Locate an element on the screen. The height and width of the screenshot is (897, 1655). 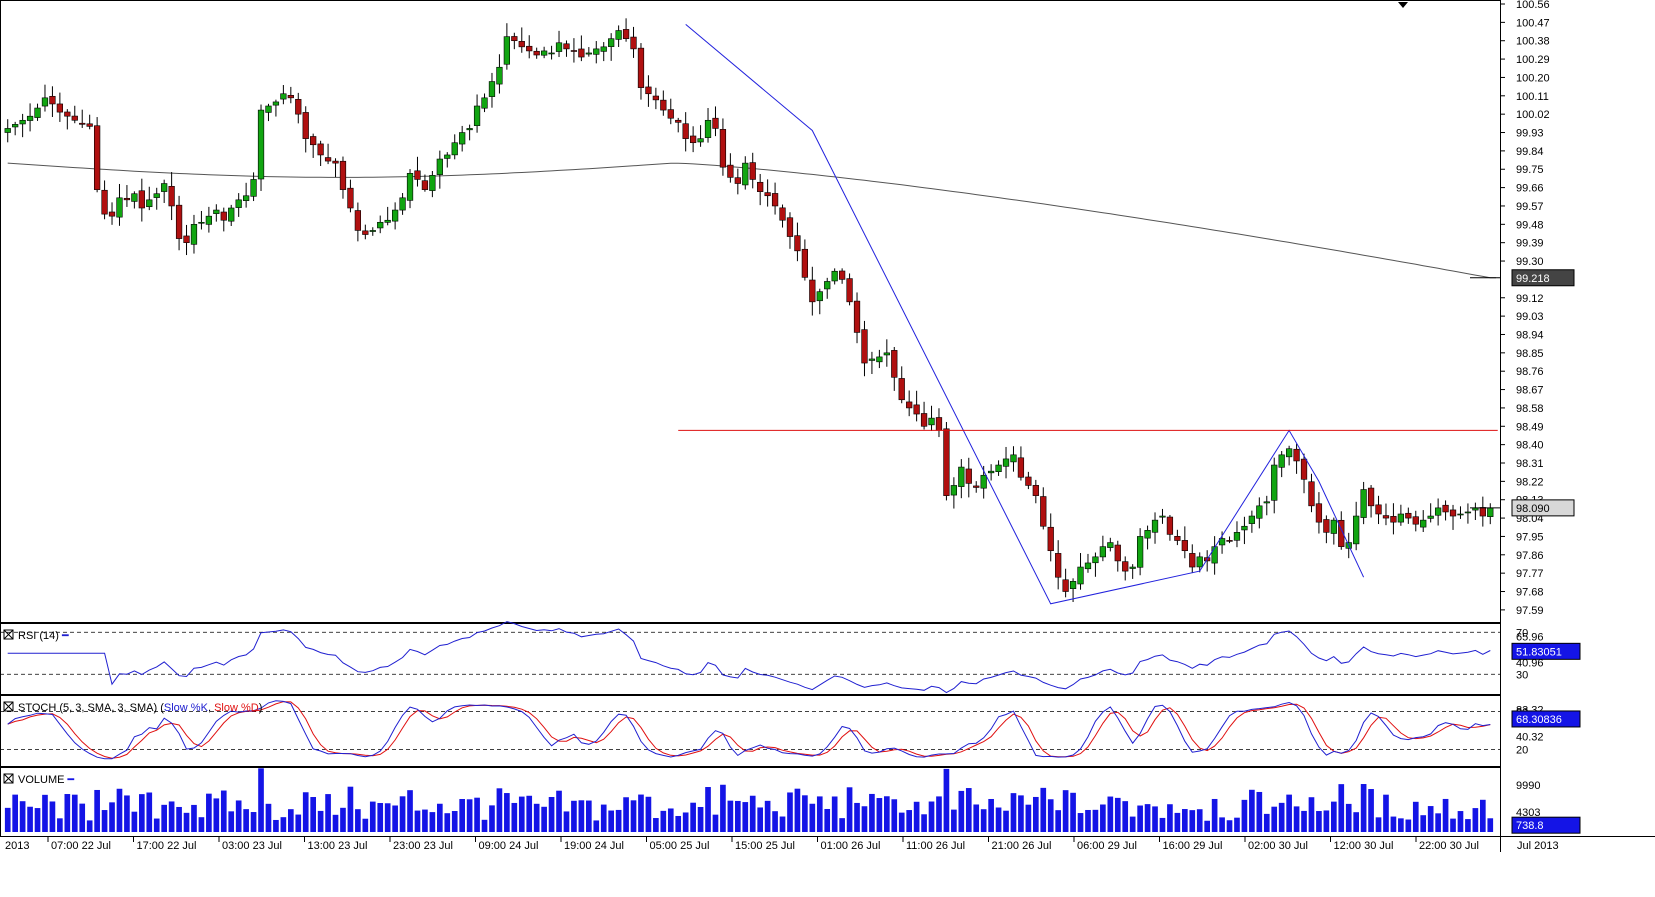
time-tick-label: 22:00 30 Jul is located at coordinates (1449, 846).